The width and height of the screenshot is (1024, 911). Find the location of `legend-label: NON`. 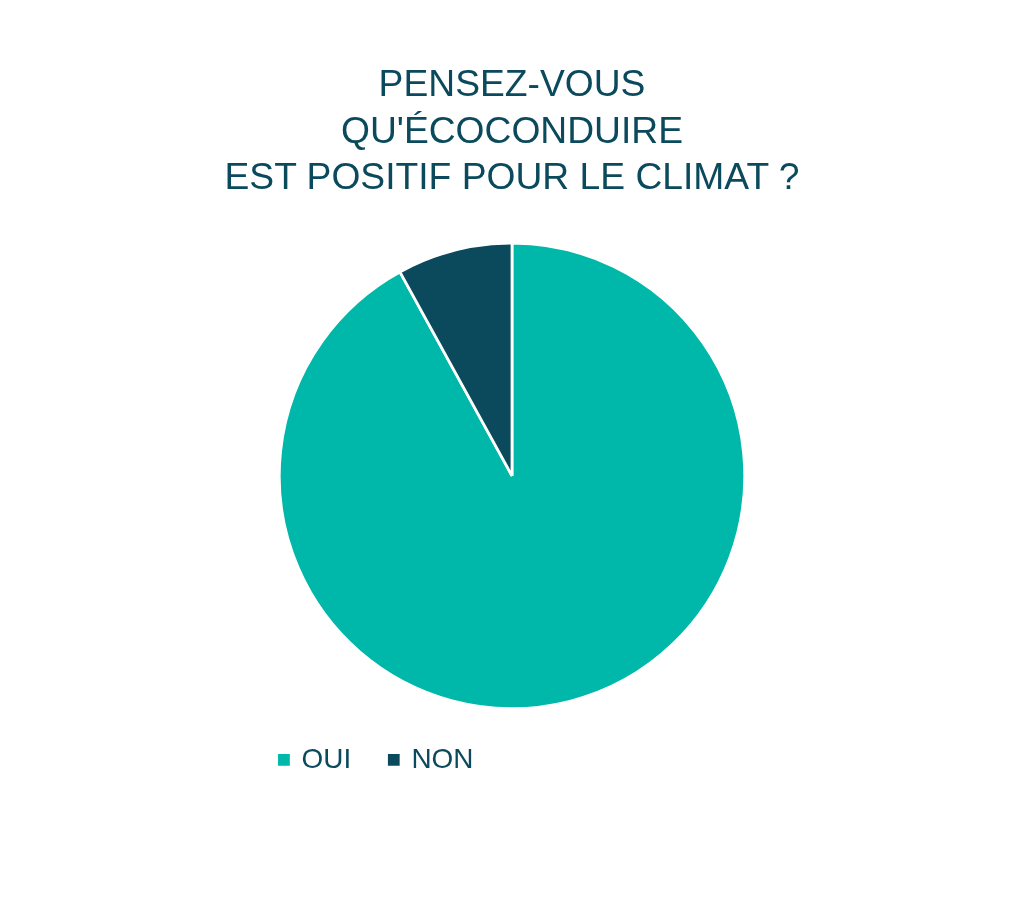

legend-label: NON is located at coordinates (442, 759).